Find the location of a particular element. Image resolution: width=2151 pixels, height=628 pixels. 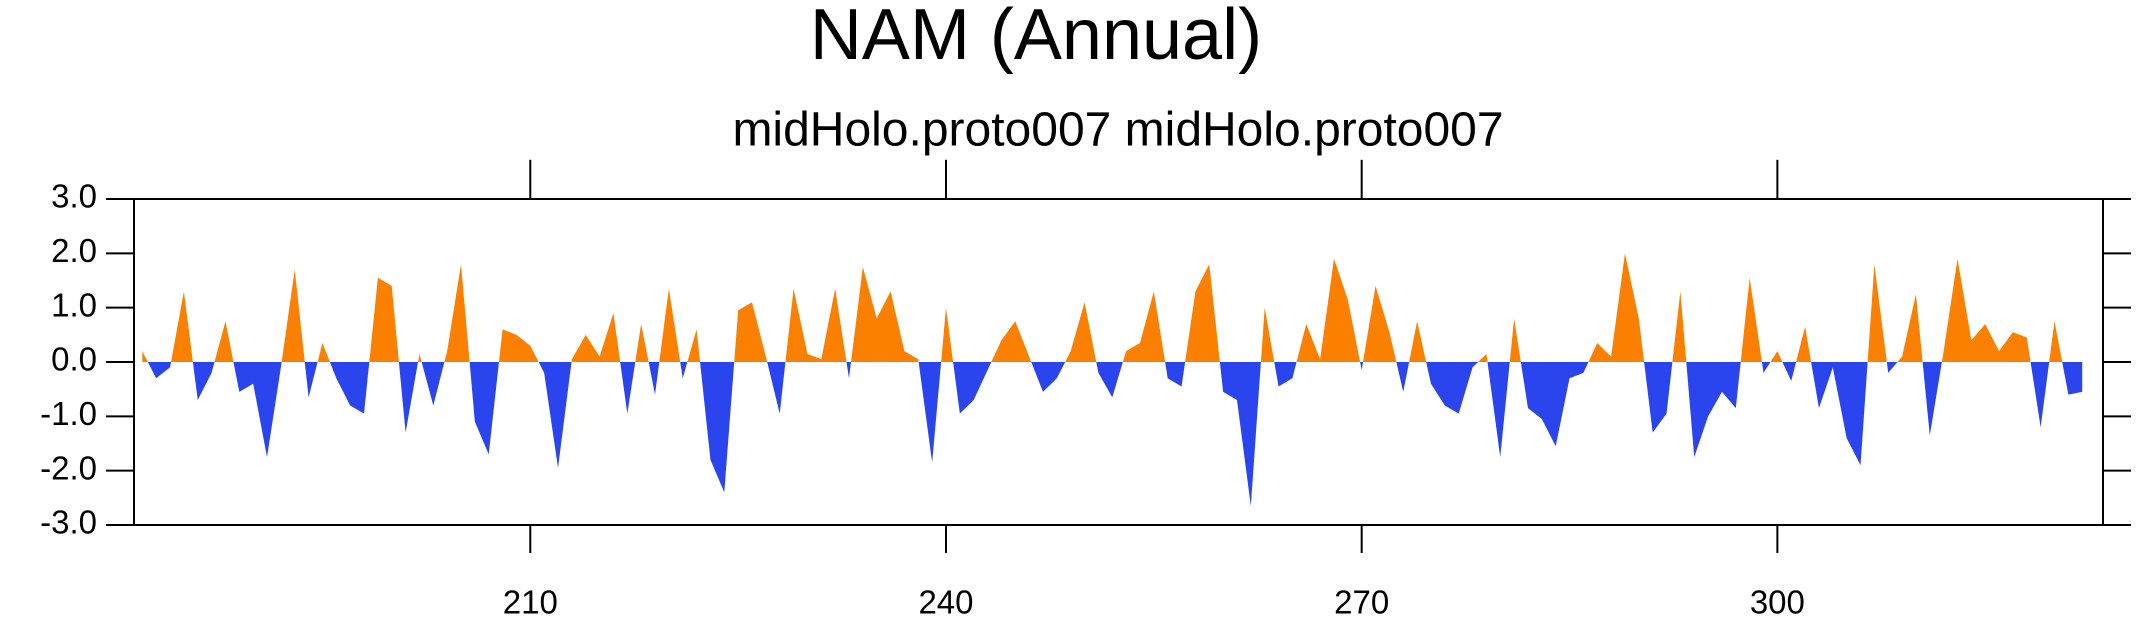

x-tick-label: 240 is located at coordinates (945, 602).